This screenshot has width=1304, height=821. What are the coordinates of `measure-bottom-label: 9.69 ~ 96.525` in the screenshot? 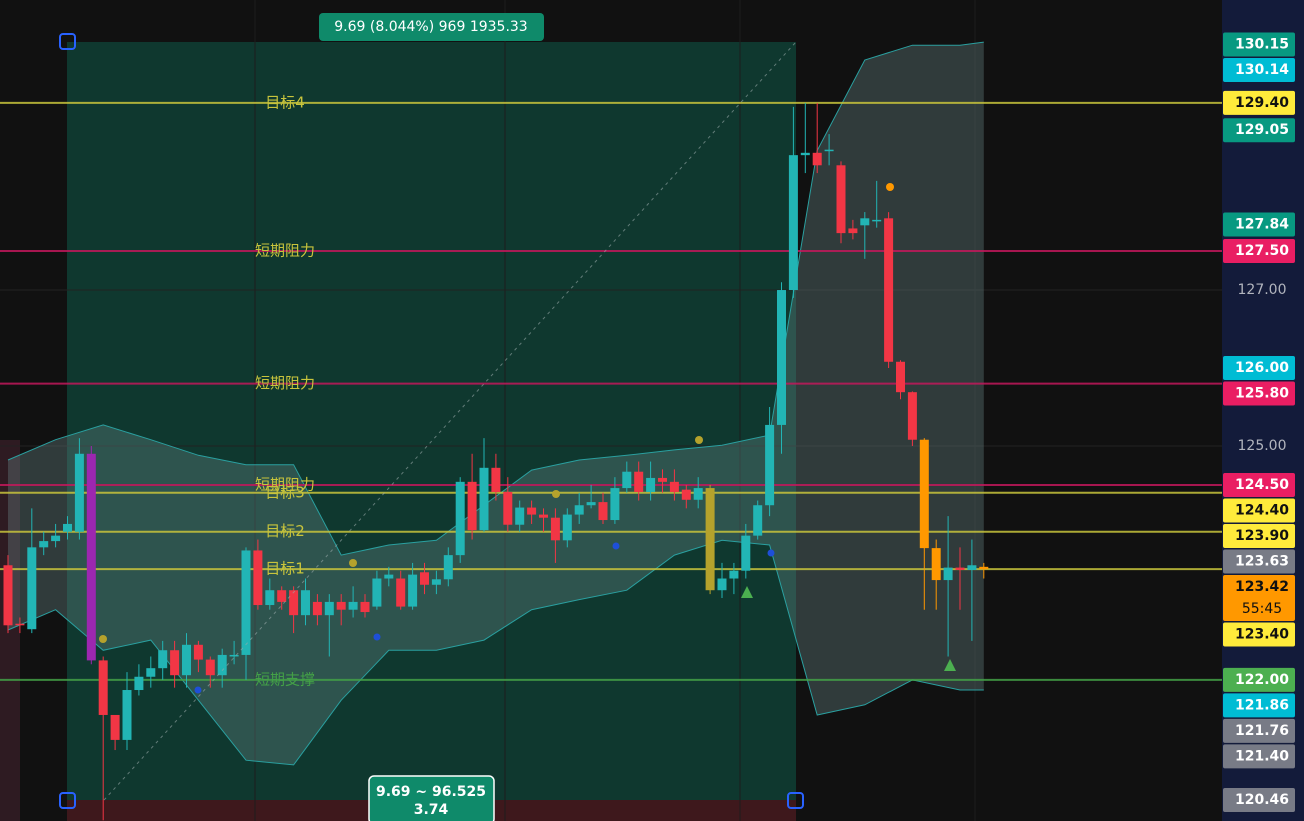 It's located at (431, 792).